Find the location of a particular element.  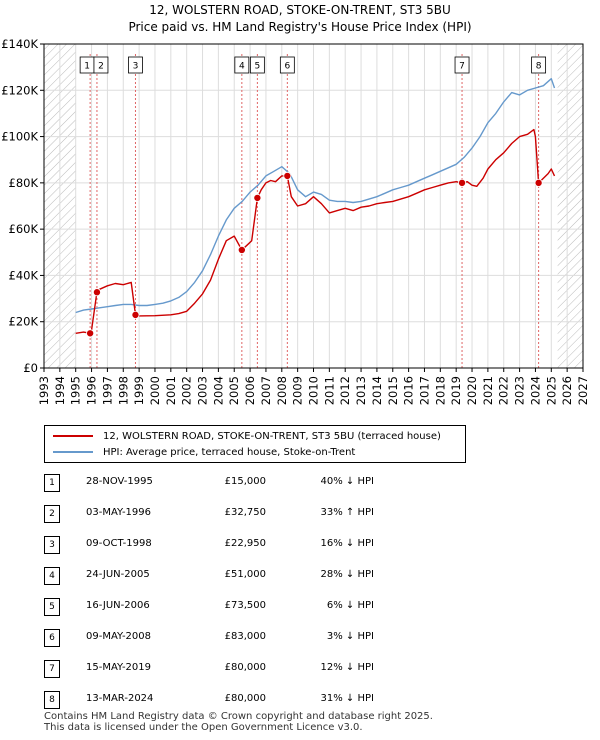

x-tick-label: 2010 is located at coordinates (314, 390).